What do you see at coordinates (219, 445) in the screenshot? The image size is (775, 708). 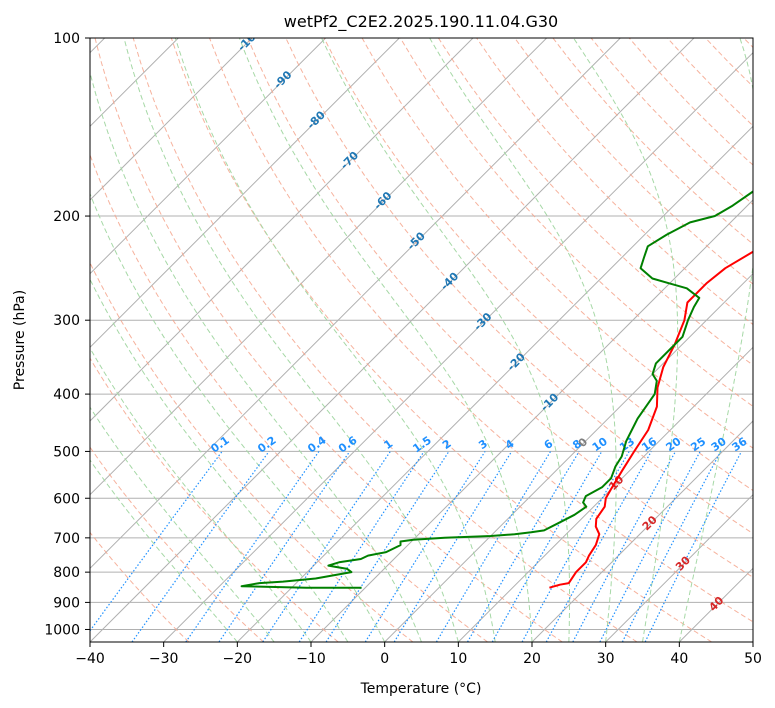 I see `mixing-ratio-label: 0.1` at bounding box center [219, 445].